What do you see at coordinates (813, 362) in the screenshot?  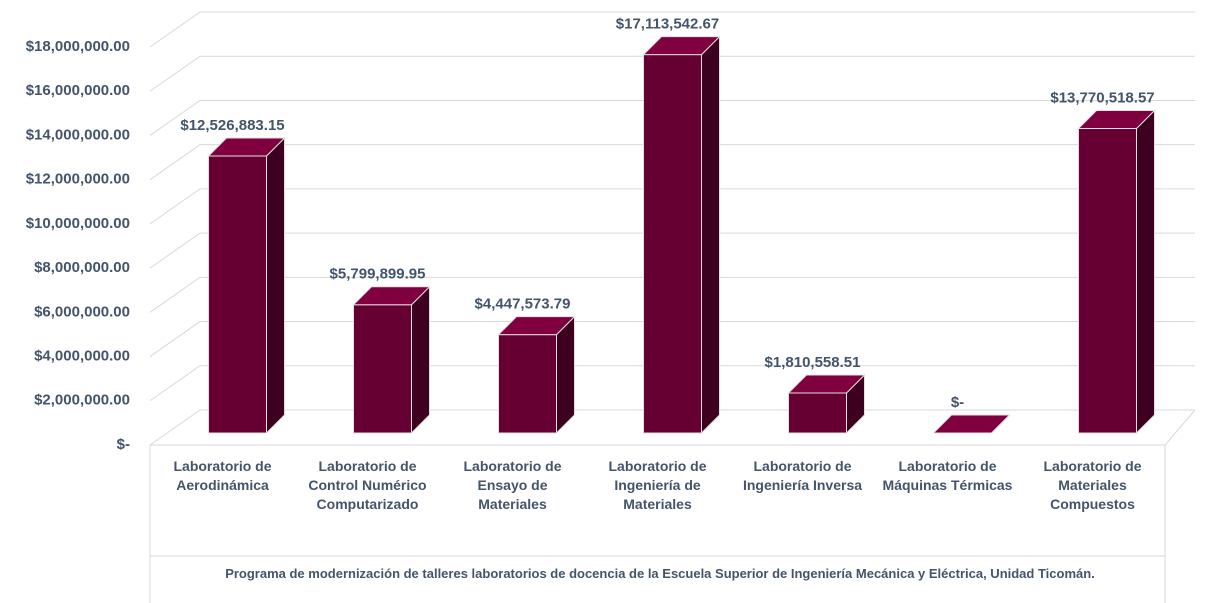 I see `value-label: $1,810,558.51` at bounding box center [813, 362].